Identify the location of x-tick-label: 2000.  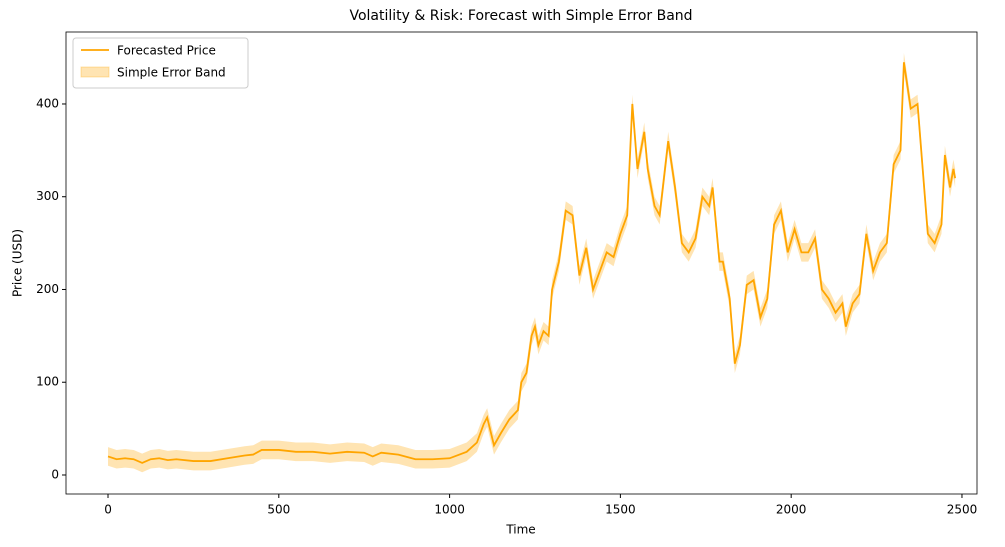
(791, 510).